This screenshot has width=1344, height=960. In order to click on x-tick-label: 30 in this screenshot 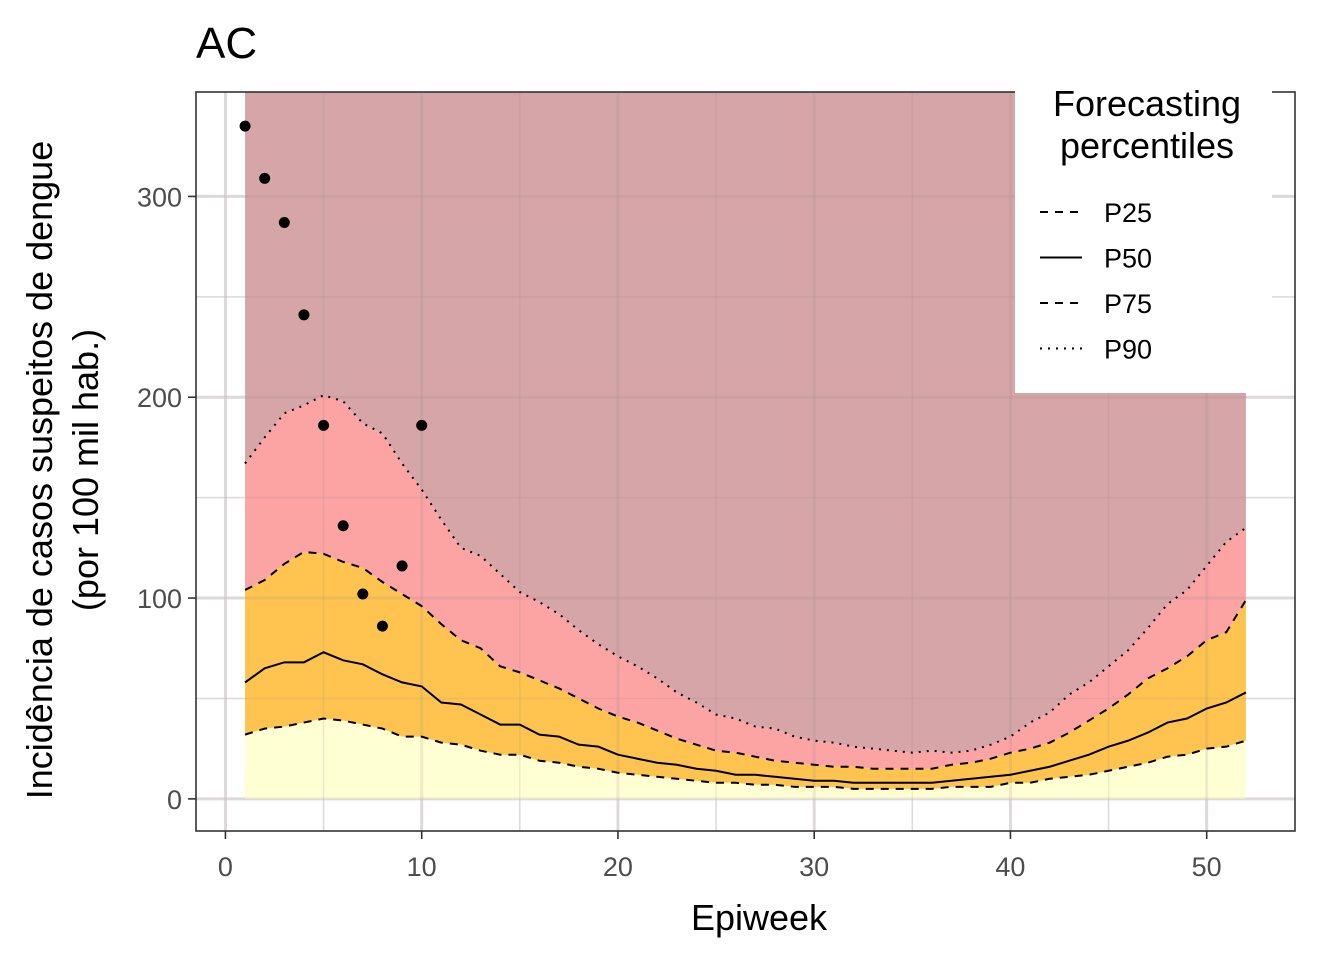, I will do `click(814, 867)`.